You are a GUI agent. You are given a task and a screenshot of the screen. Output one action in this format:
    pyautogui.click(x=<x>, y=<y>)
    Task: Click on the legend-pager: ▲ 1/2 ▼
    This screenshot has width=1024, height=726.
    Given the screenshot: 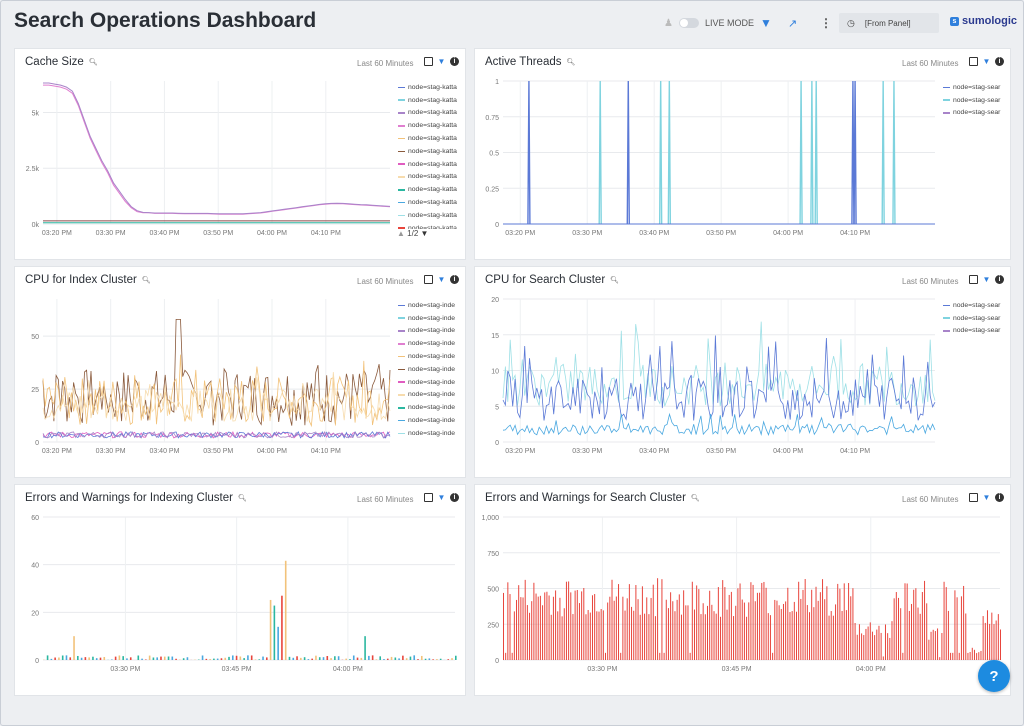 What is the action you would take?
    pyautogui.click(x=412, y=233)
    